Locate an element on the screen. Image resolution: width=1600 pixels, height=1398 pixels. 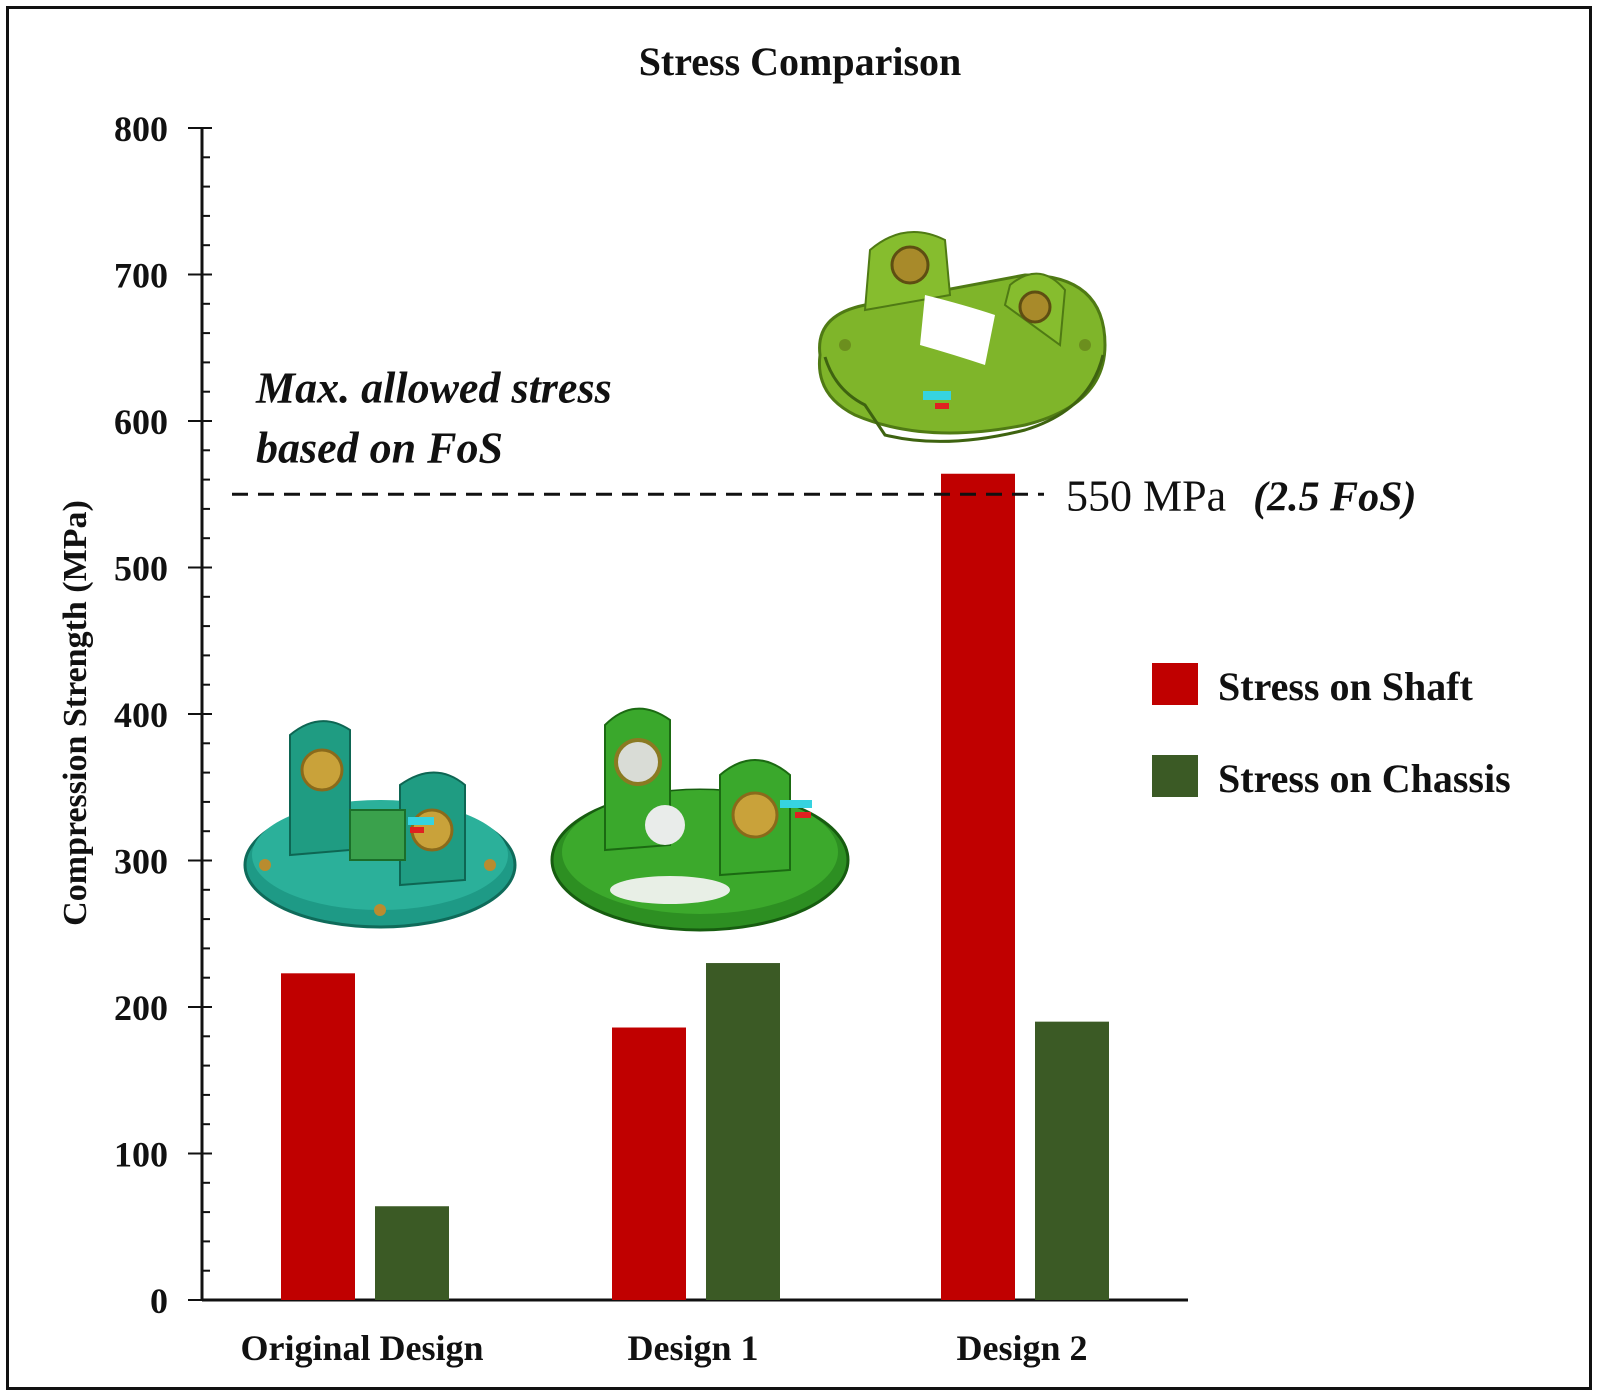
y-tick-label: 400 is located at coordinates (141, 715).